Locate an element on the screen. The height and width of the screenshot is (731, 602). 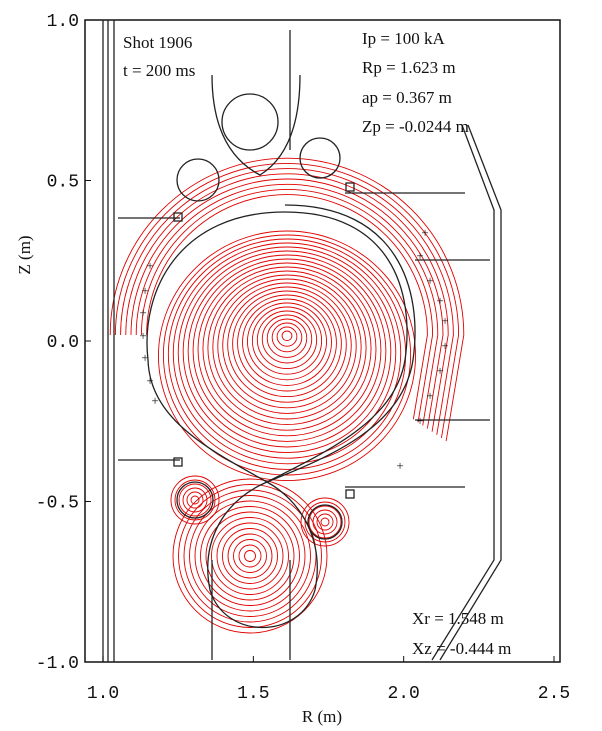
y-tick-label: 0.0 is located at coordinates (63, 343).